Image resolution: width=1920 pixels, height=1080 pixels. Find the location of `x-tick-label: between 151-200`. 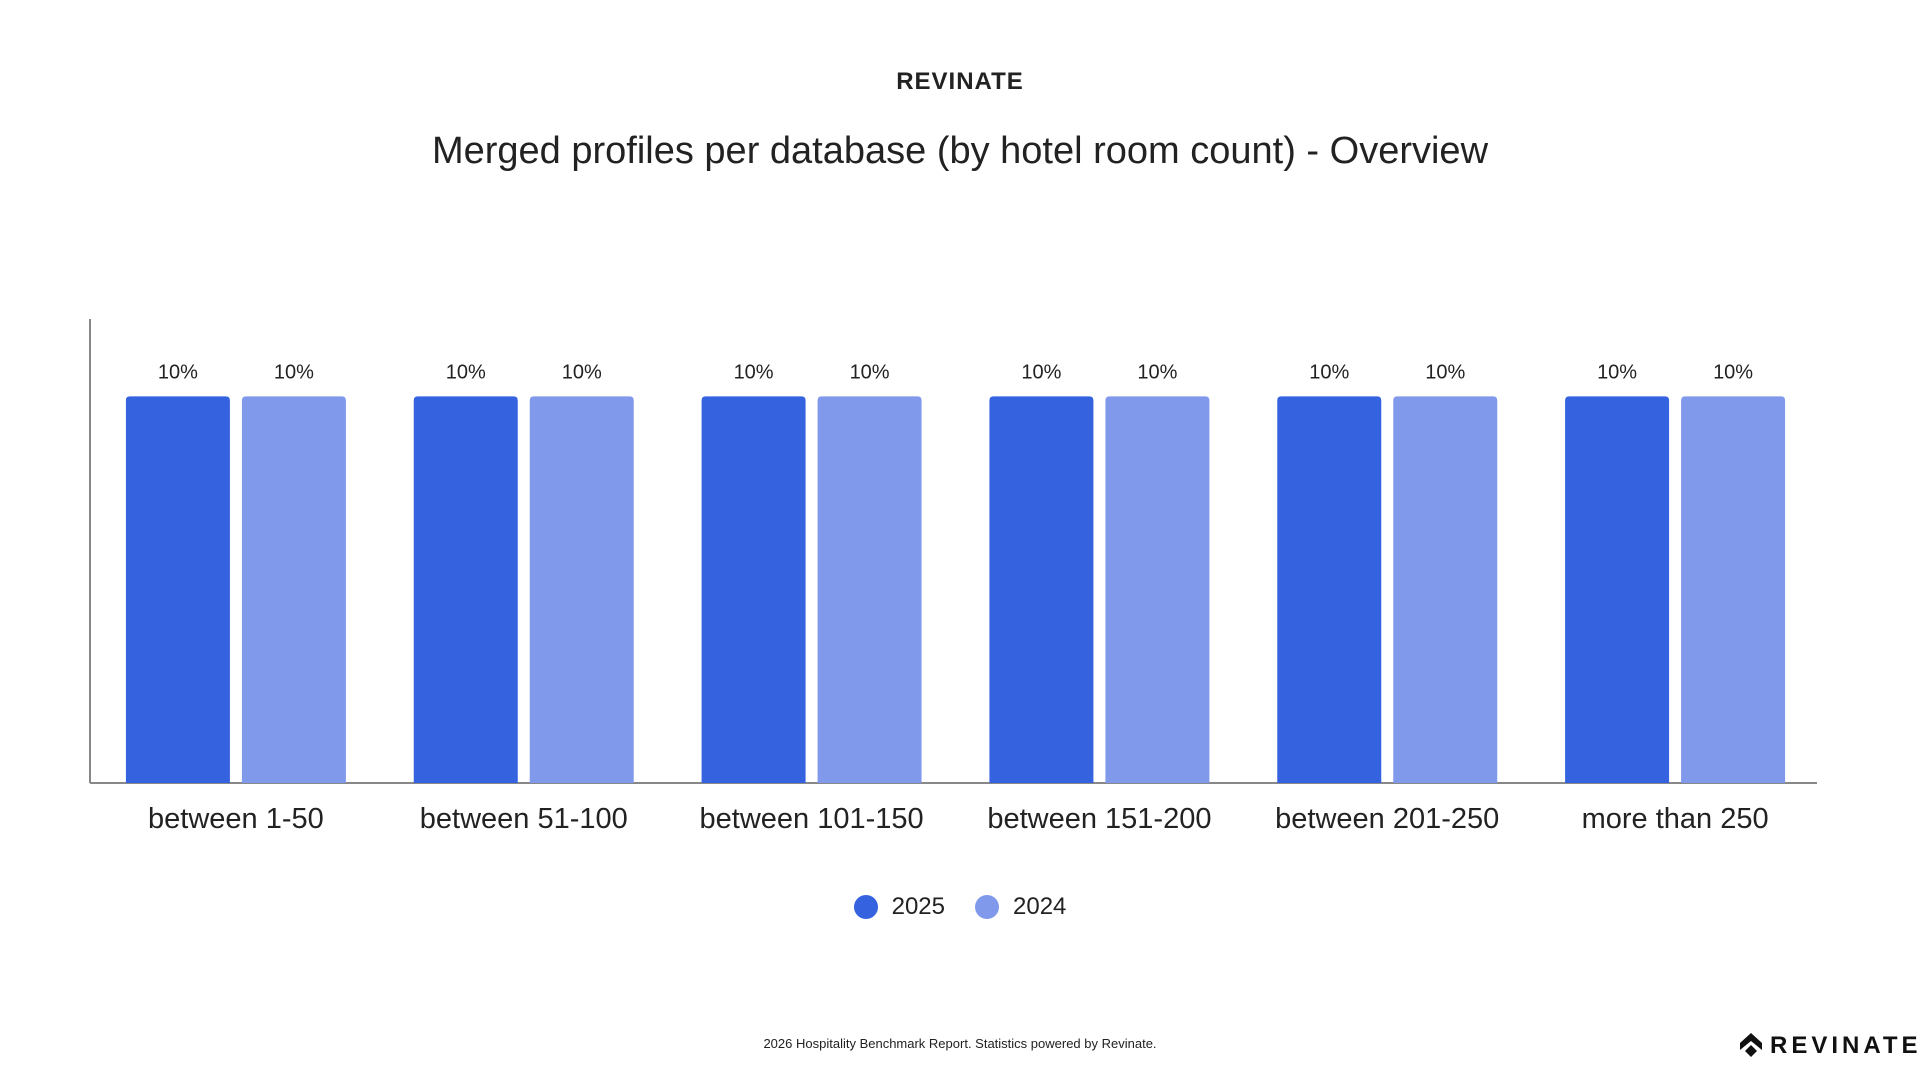

x-tick-label: between 151-200 is located at coordinates (1099, 819).